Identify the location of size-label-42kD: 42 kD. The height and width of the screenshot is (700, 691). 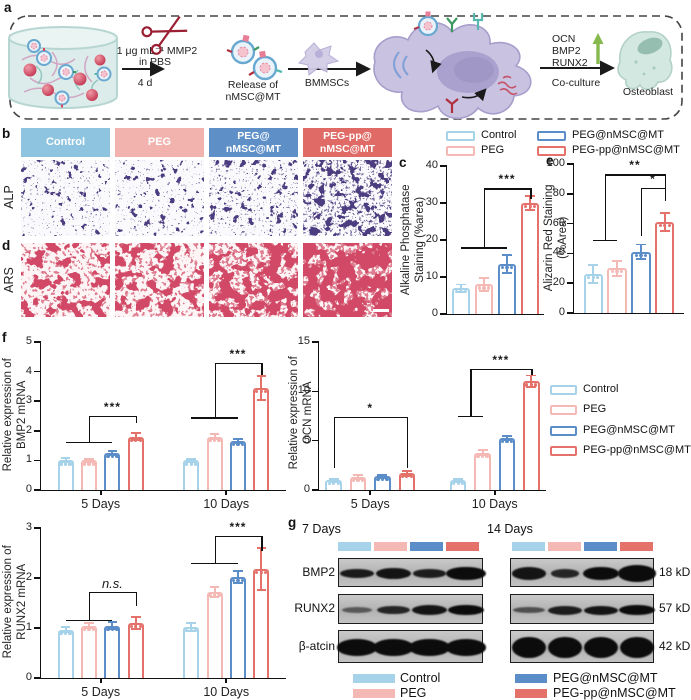
(675, 645).